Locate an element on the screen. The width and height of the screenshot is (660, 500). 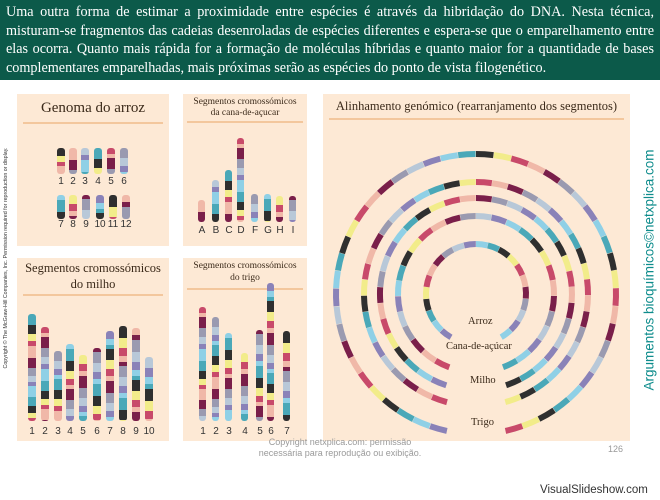
sugarcane-chromosome-A is located at coordinates (201, 211).